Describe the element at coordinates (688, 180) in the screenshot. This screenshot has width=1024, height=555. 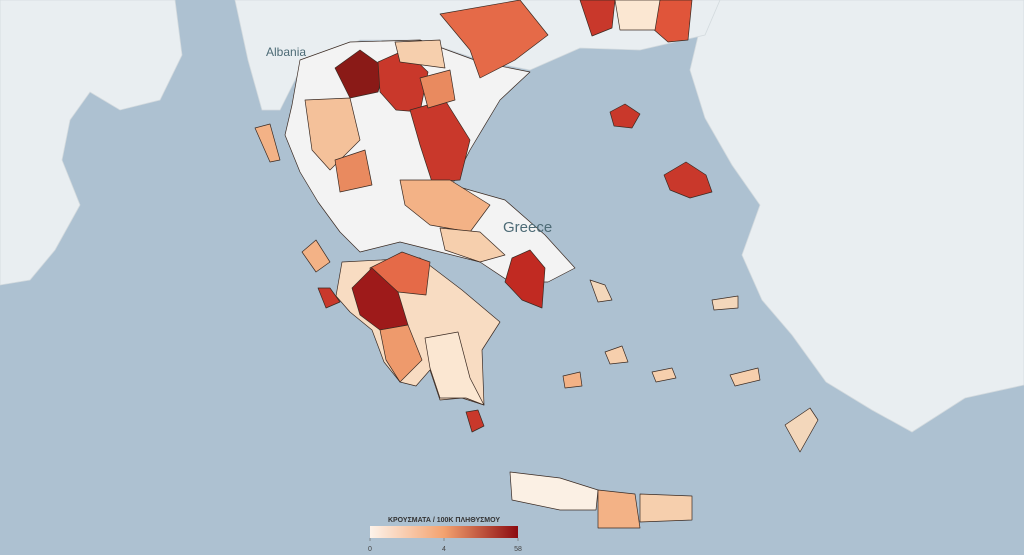
I see `lesbos` at that location.